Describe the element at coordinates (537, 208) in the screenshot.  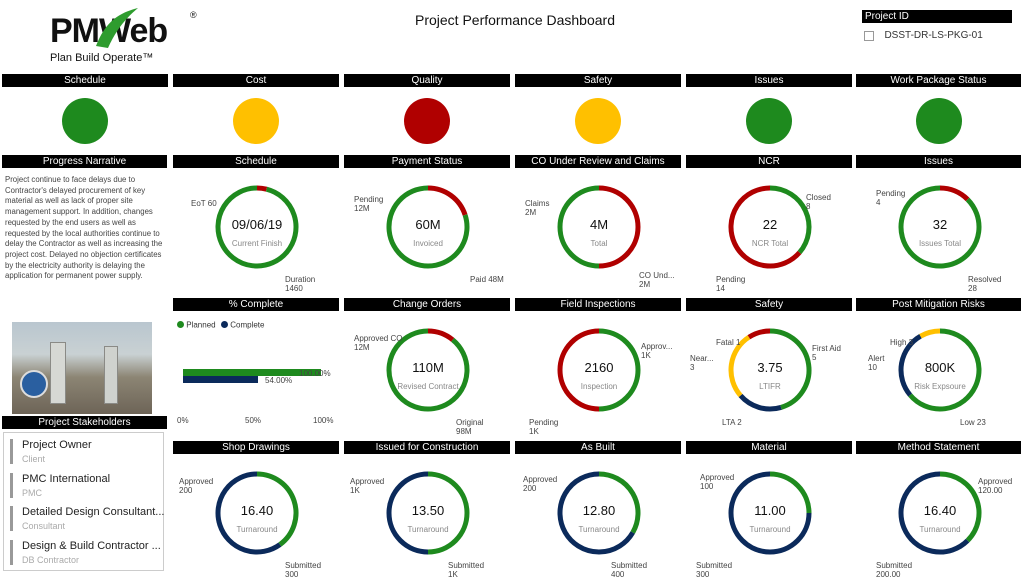
I see `donut-segment-label: Claims 2M` at that location.